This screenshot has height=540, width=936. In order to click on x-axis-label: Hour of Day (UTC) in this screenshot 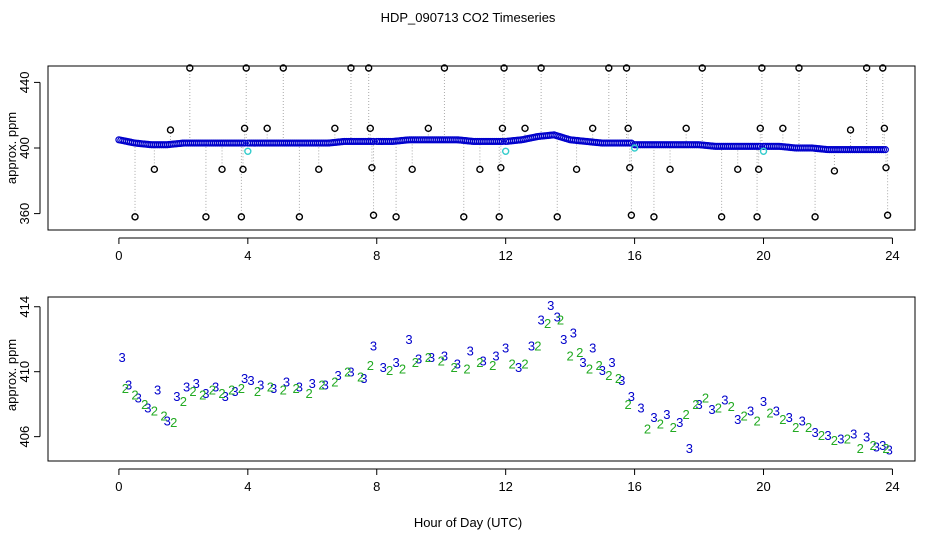, I will do `click(468, 522)`.